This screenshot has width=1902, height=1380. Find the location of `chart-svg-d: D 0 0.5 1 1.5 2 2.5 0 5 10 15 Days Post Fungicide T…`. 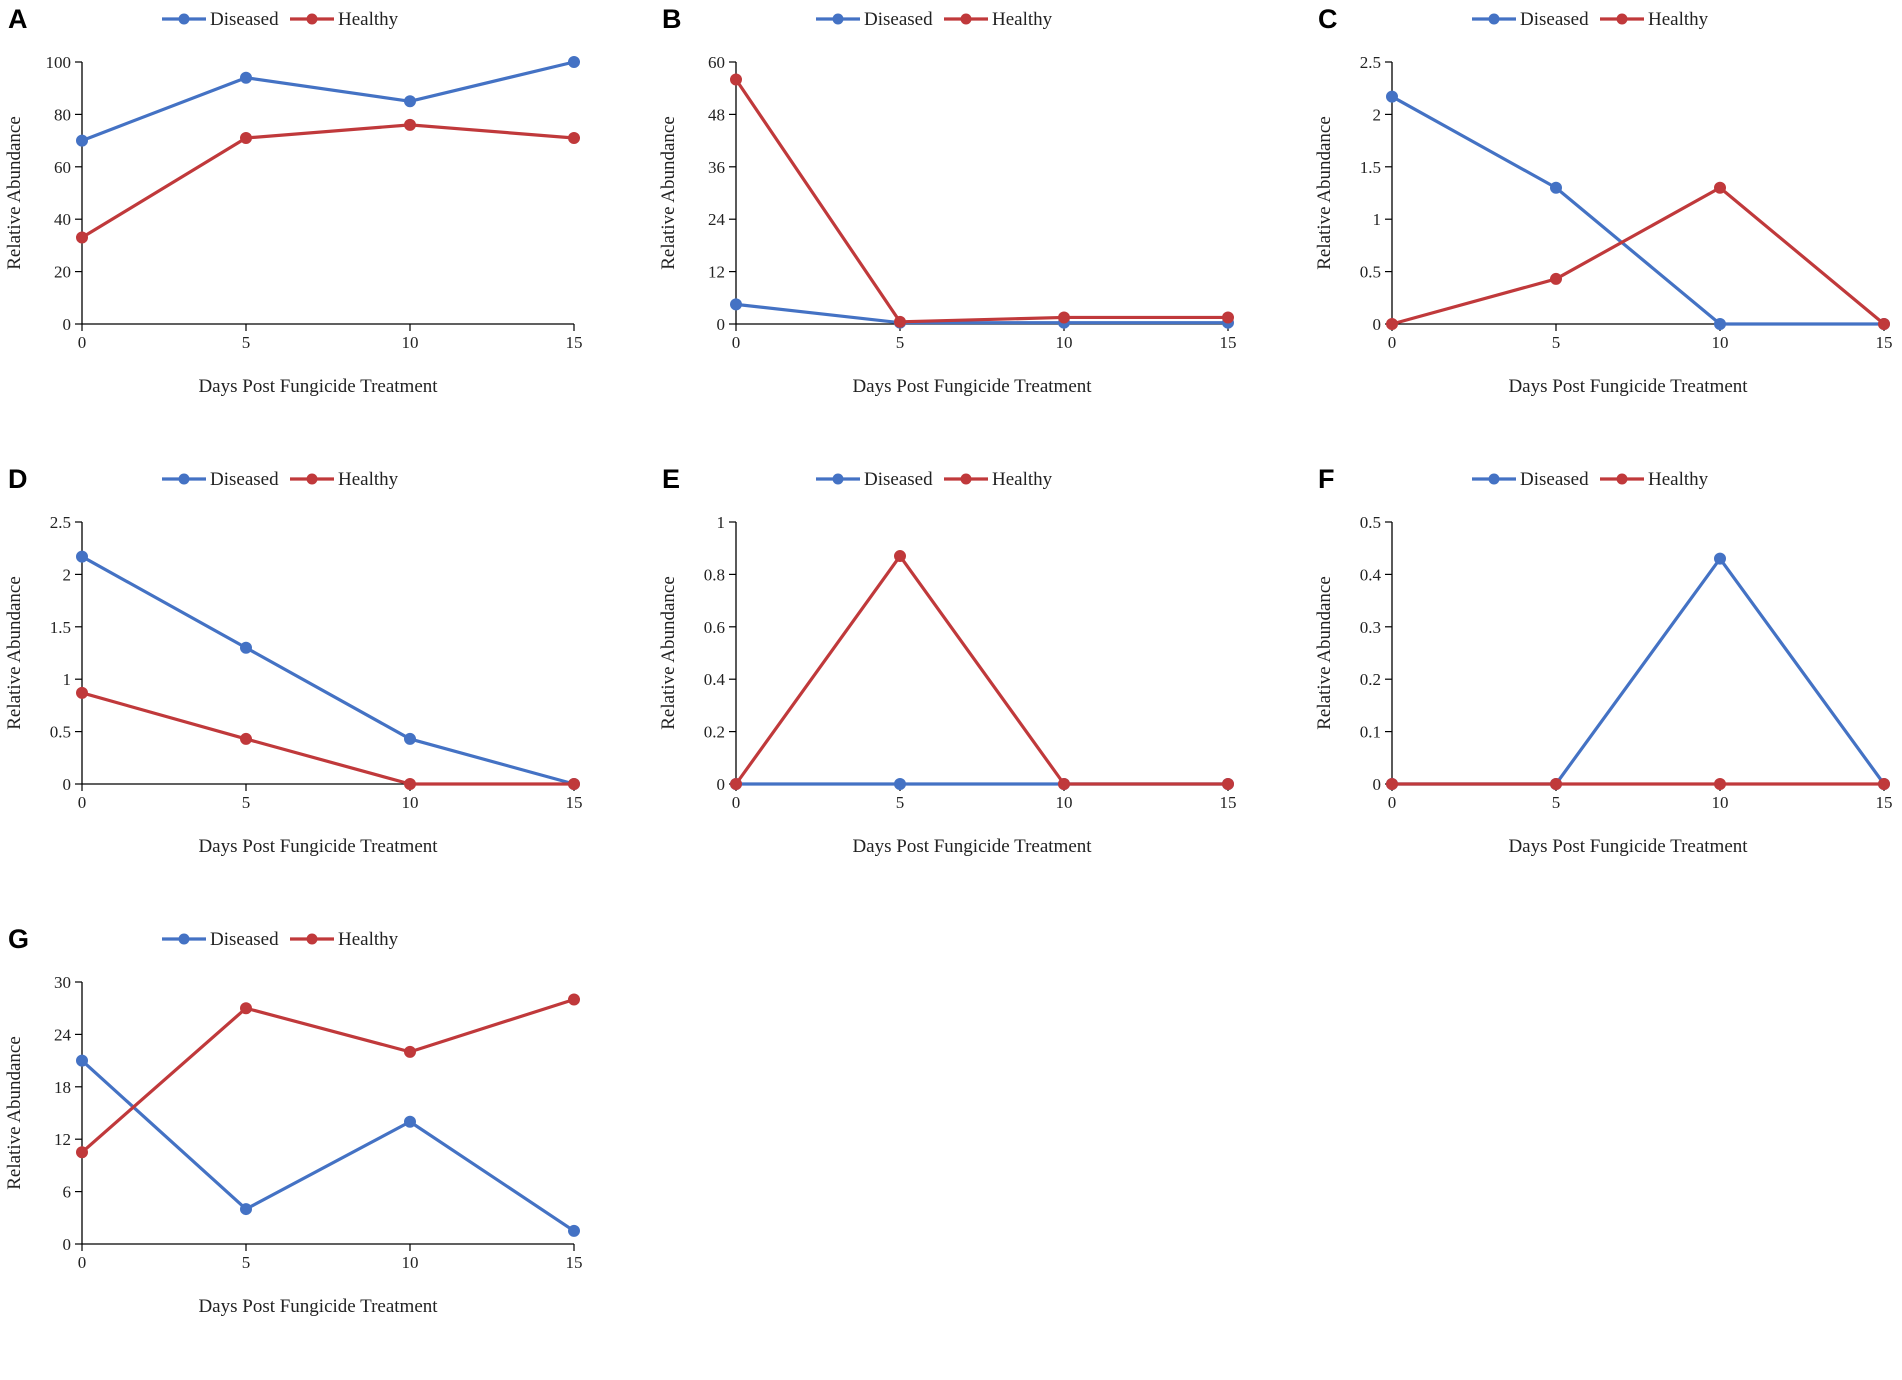

chart-svg-d: D 0 0.5 1 1.5 2 2.5 0 5 10 15 Days Post Fungicide T… is located at coordinates (293, 660).